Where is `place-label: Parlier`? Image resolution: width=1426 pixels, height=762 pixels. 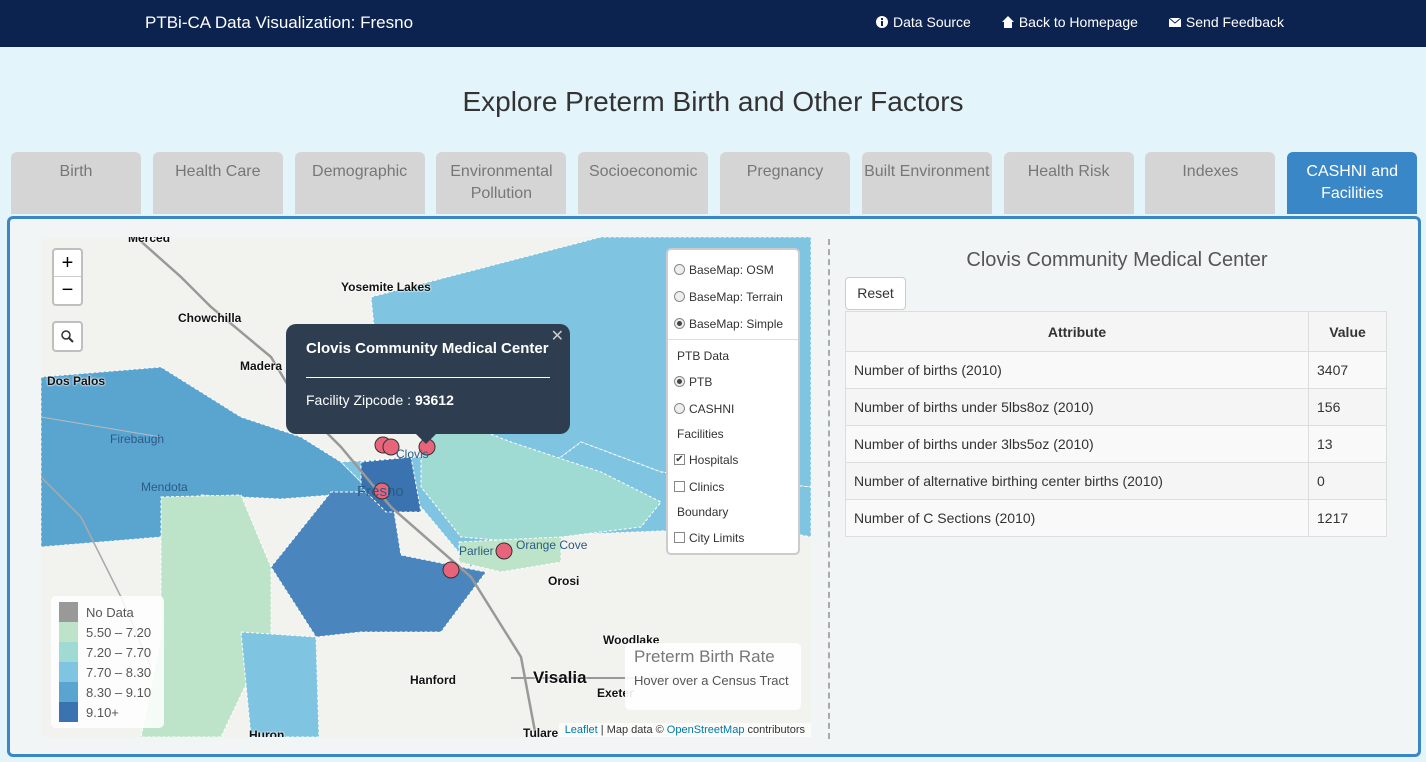
place-label: Parlier is located at coordinates (476, 551).